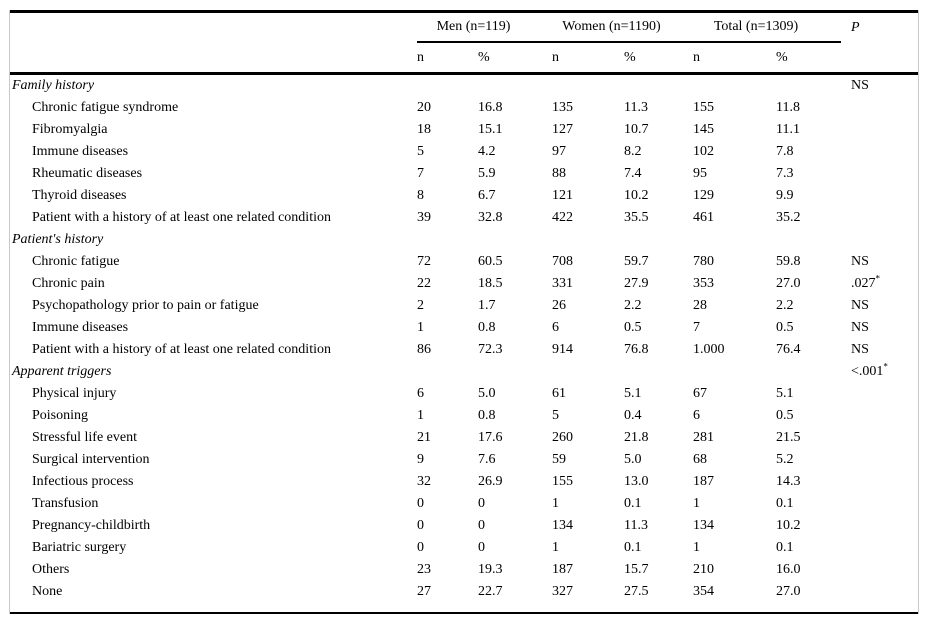 The image size is (930, 625). Describe the element at coordinates (74, 393) in the screenshot. I see `row-label: Physical injury` at that location.